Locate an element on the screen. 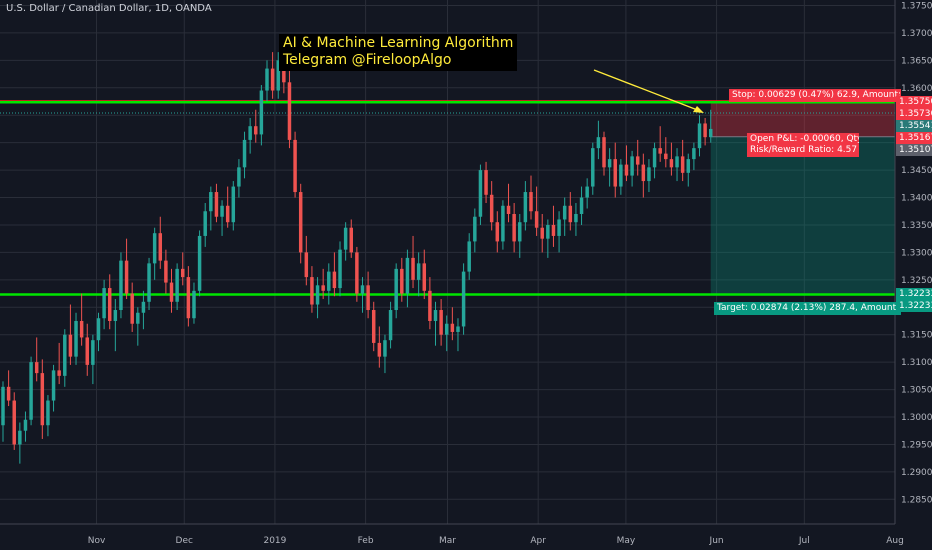 This screenshot has height=550, width=932. time-axis: Nov Dec 2019 Feb Mar Apr May Jun Jul Aug is located at coordinates (496, 541).